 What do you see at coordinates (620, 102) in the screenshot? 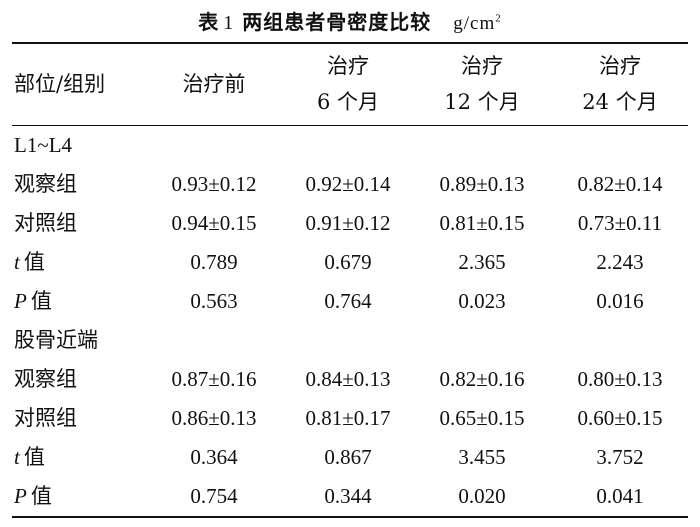
I see `header-24m-line2: 24 个月` at bounding box center [620, 102].